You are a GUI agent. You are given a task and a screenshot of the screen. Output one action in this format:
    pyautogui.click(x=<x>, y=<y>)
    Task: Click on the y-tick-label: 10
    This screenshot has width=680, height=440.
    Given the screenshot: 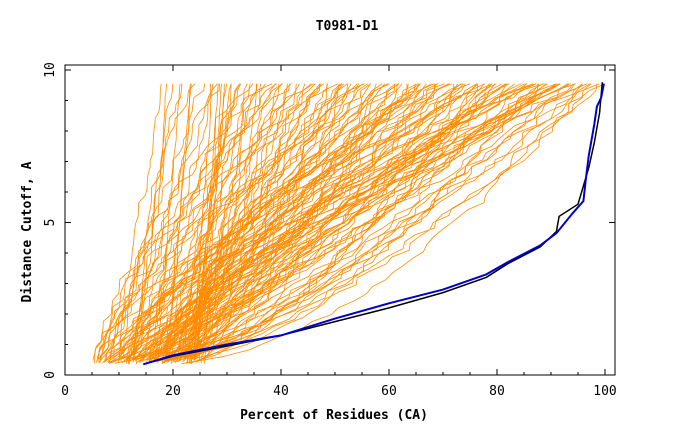 What is the action you would take?
    pyautogui.click(x=50, y=70)
    